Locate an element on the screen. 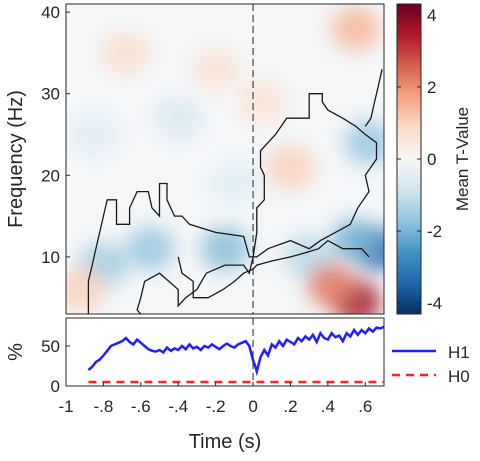 This screenshot has width=480, height=461. line-y-axis-label: % is located at coordinates (16, 352).